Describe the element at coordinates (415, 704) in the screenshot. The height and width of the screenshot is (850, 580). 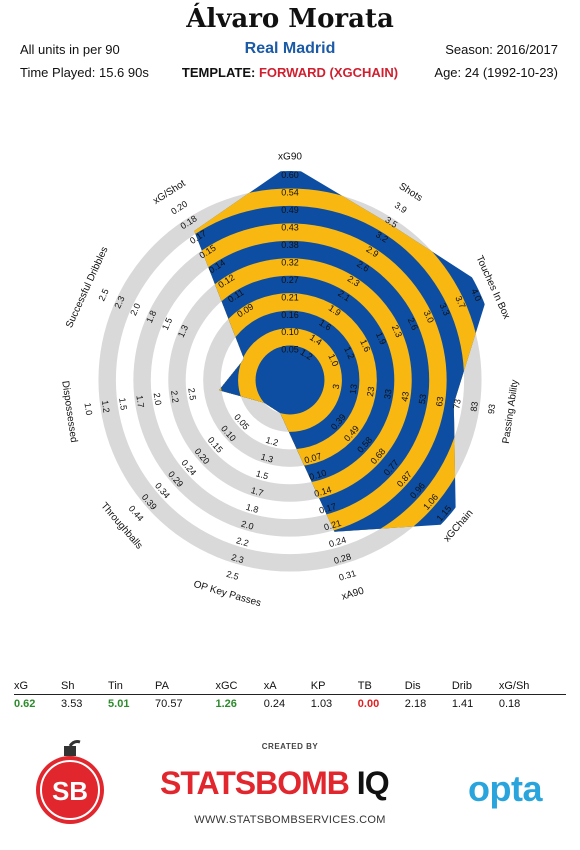
I see `stats-value-cell: 2.18` at that location.